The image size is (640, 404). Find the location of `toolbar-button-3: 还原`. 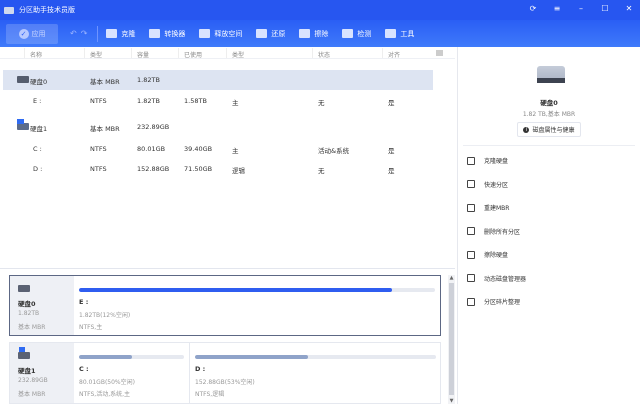

toolbar-button-3: 还原 is located at coordinates (270, 34).